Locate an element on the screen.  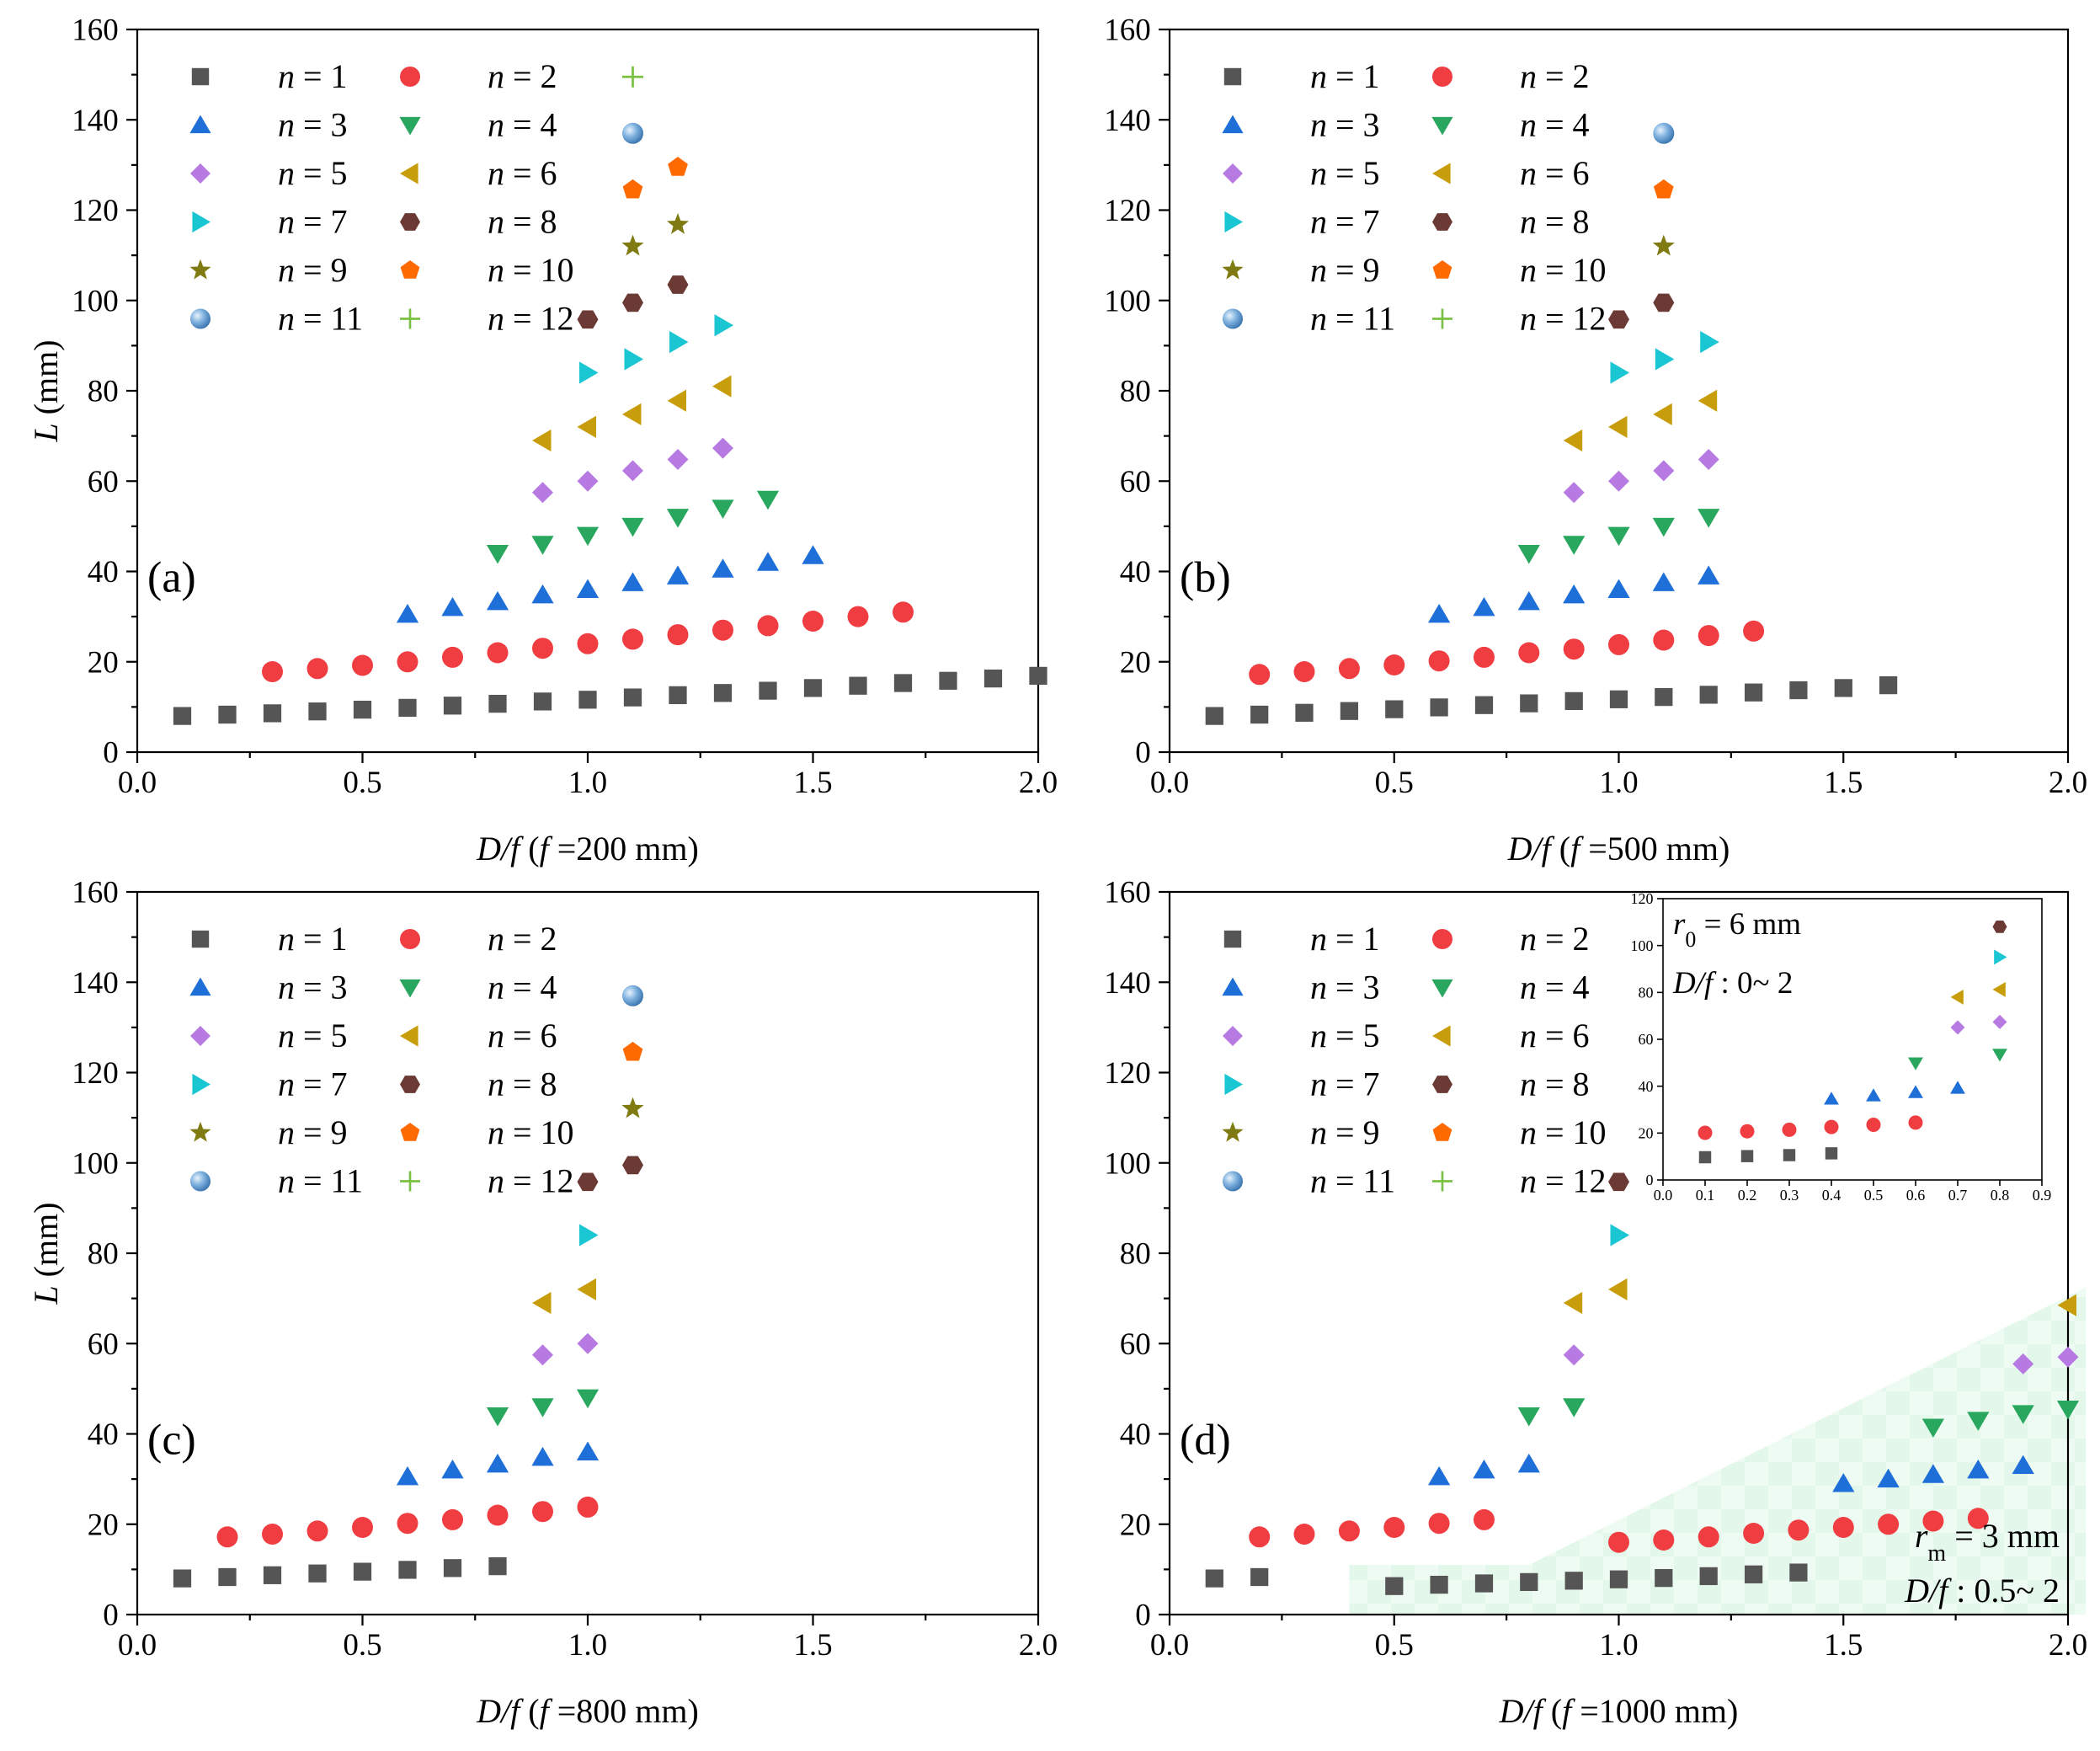
legend-label: n = 8 is located at coordinates (1555, 222).